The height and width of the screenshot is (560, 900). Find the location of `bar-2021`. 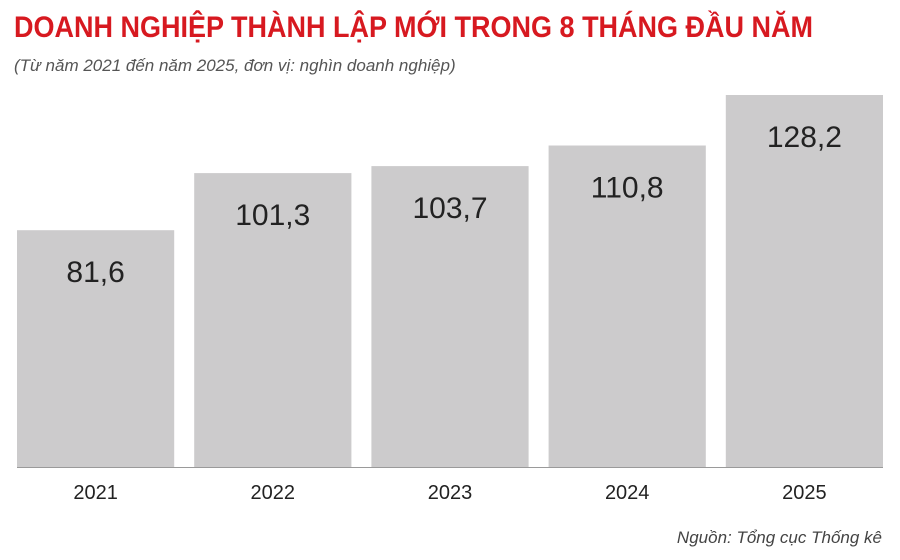

bar-2021 is located at coordinates (96, 348).